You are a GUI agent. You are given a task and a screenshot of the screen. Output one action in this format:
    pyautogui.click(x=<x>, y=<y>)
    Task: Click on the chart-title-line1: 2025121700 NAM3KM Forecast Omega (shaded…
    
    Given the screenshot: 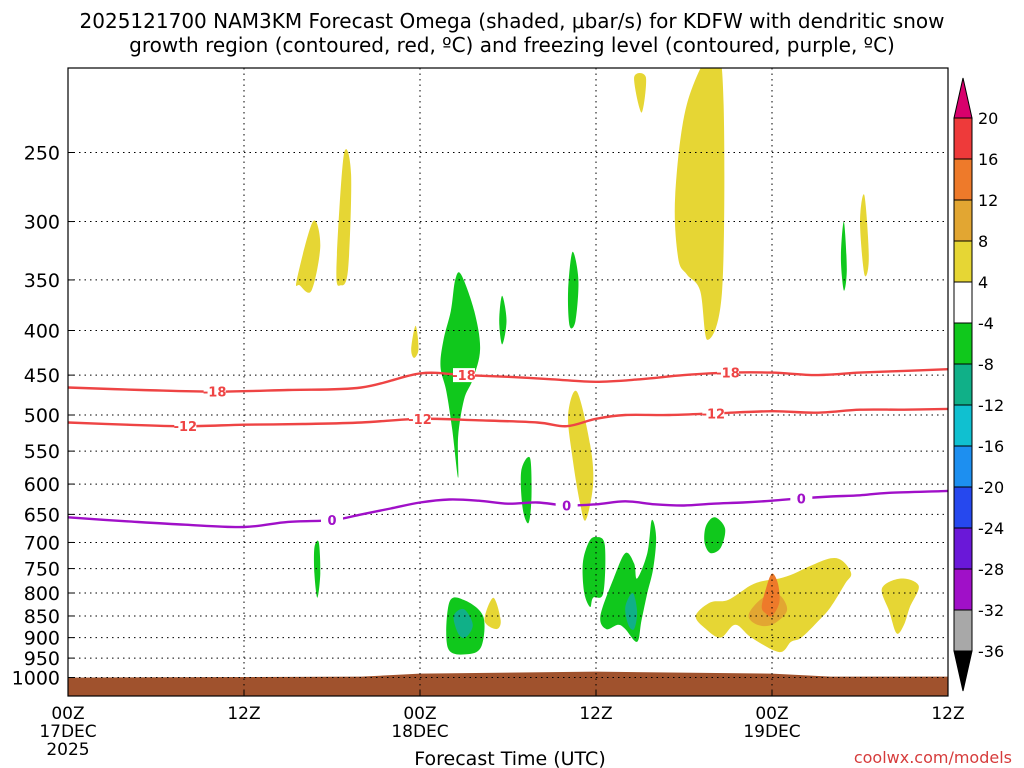 What is the action you would take?
    pyautogui.click(x=512, y=21)
    